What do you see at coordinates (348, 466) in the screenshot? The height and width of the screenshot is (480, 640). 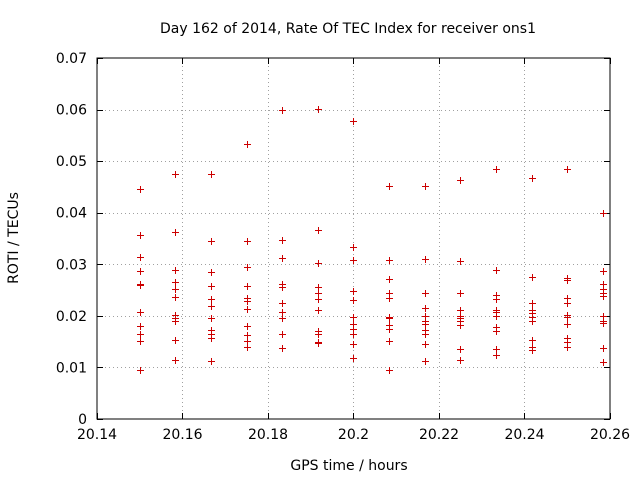 I see `x-axis-label: GPS time / hours` at bounding box center [348, 466].